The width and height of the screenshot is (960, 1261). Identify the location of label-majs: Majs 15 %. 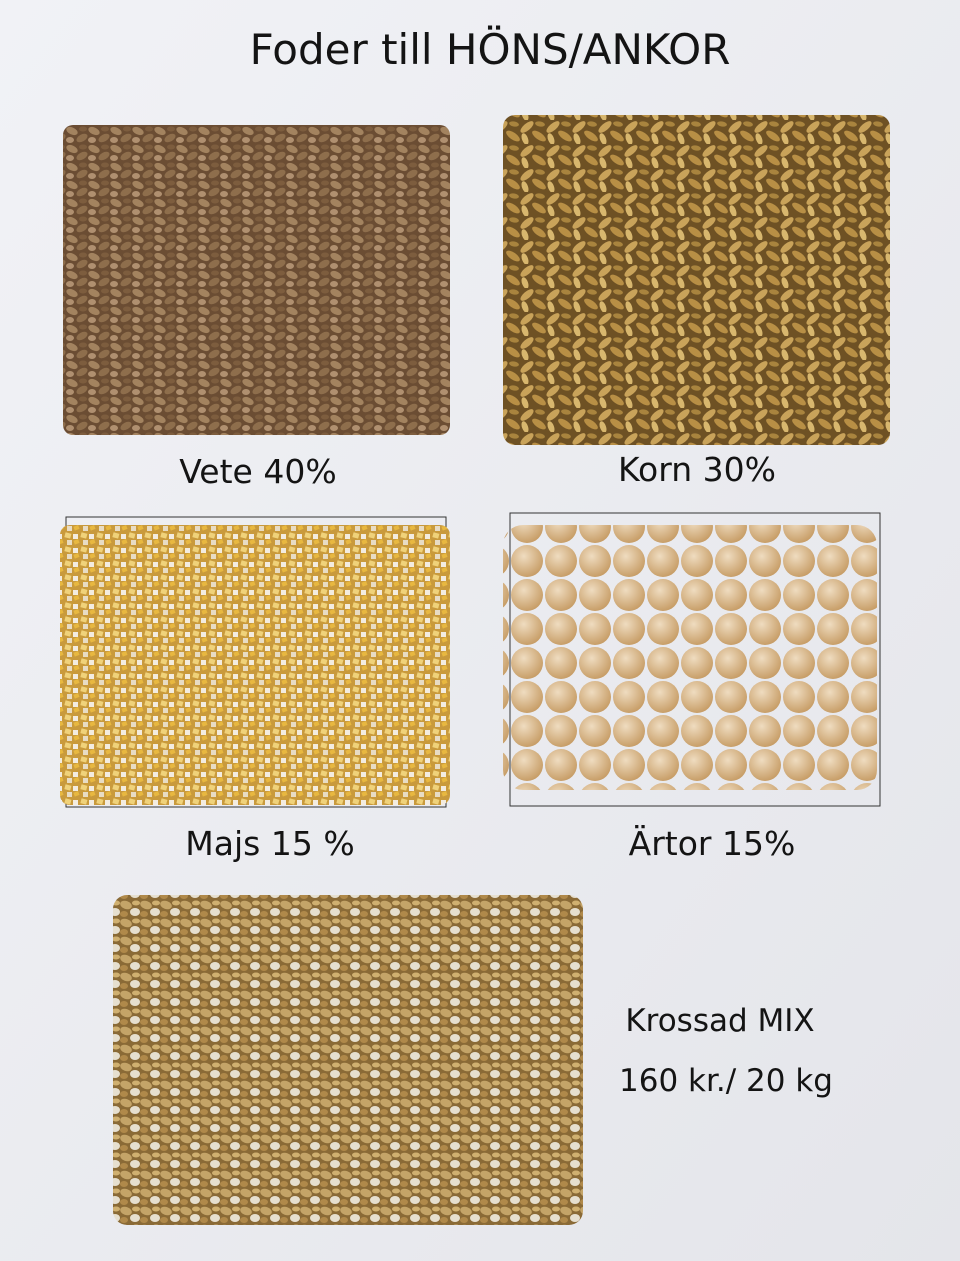
(269, 843).